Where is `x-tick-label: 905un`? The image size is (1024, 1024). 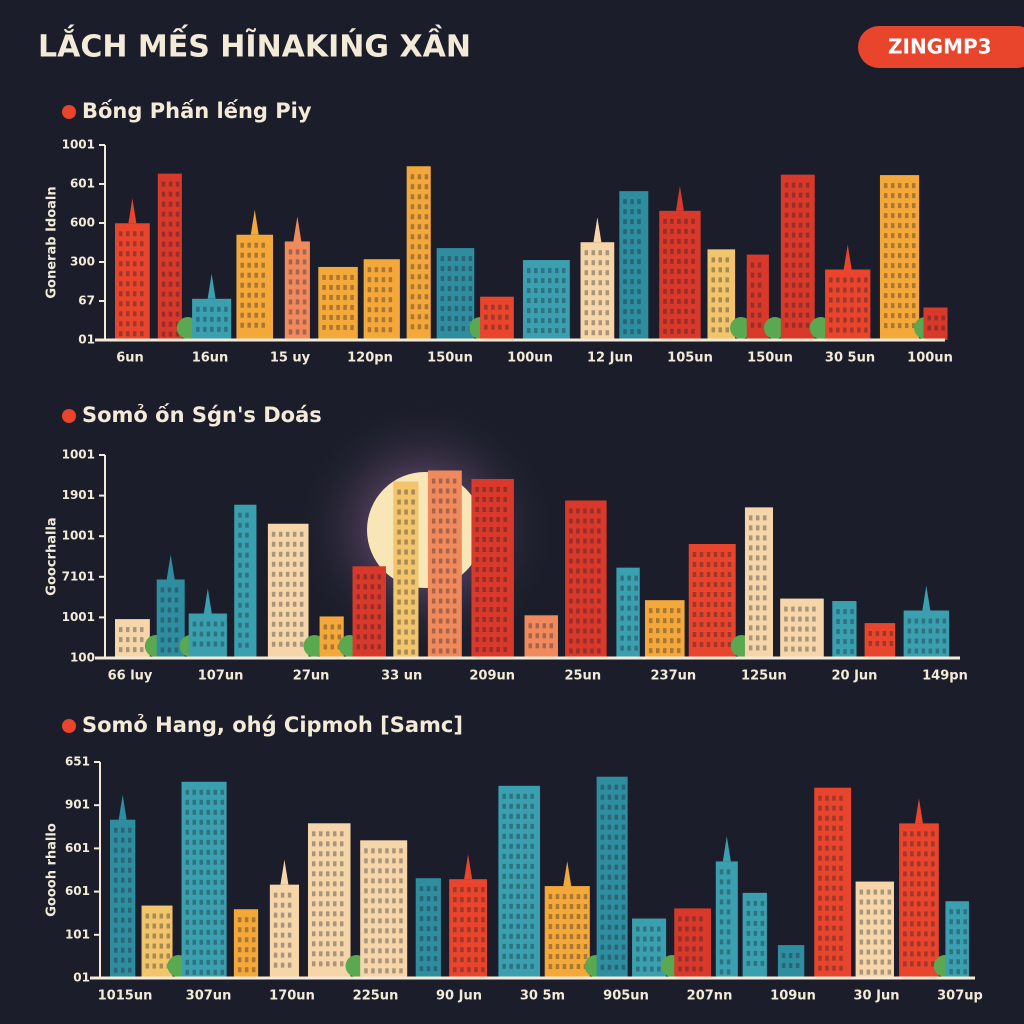 x-tick-label: 905un is located at coordinates (626, 996).